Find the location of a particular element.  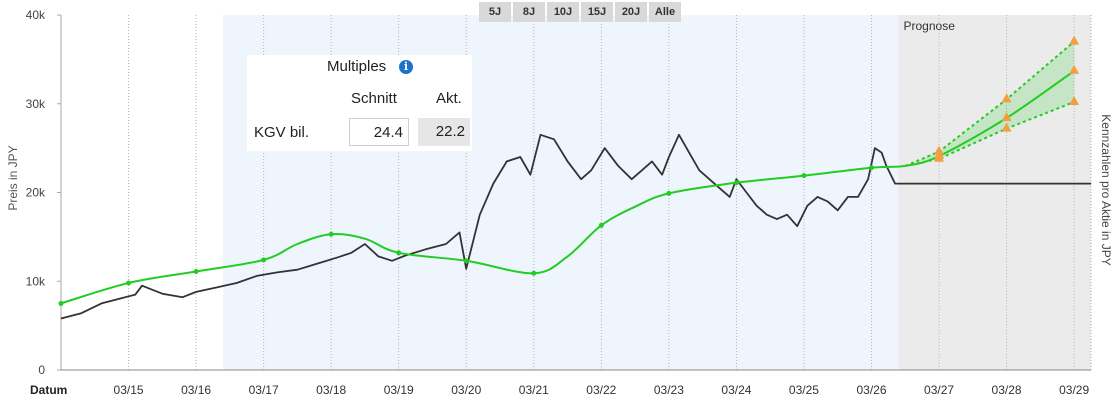

multiples-current-value: 22.2 is located at coordinates (444, 132).